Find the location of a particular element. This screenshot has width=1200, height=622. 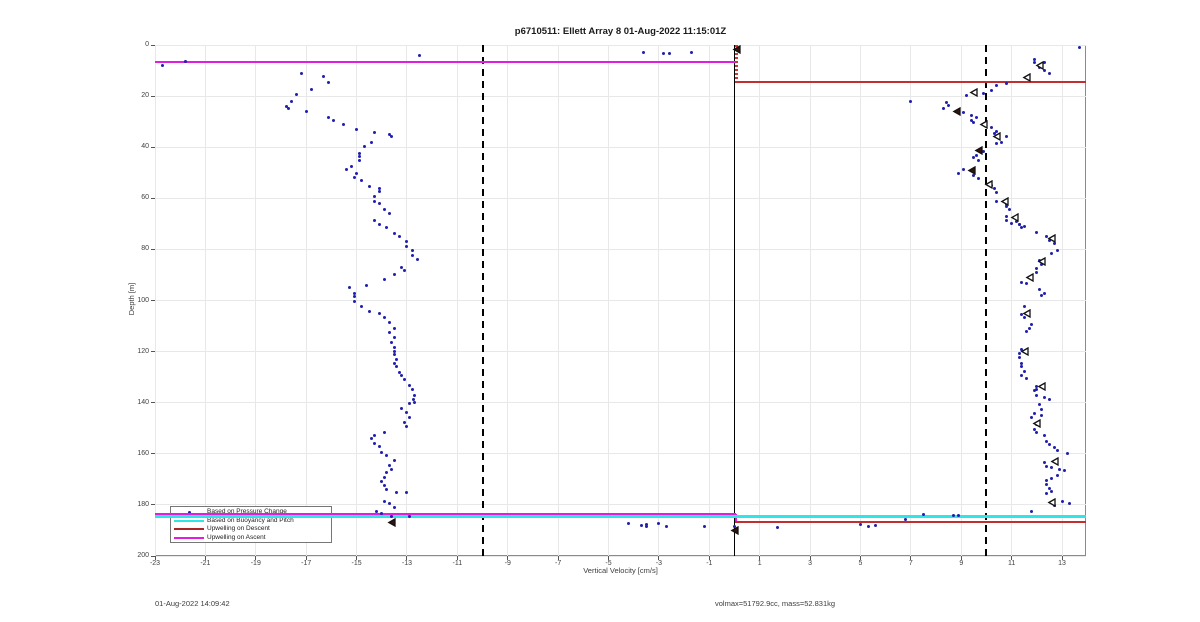

x-axis-label: Vertical Velocity [cm/s] is located at coordinates (620, 570).